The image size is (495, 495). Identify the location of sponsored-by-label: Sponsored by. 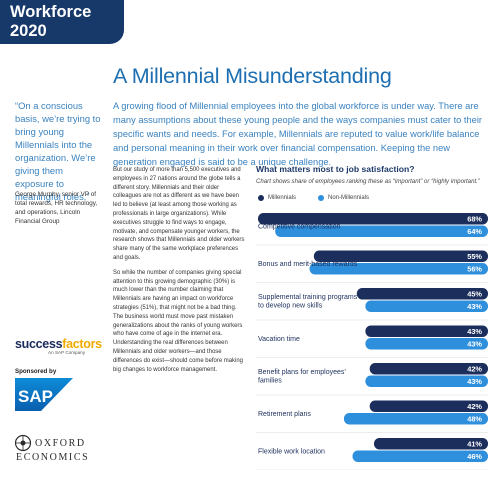
(36, 371).